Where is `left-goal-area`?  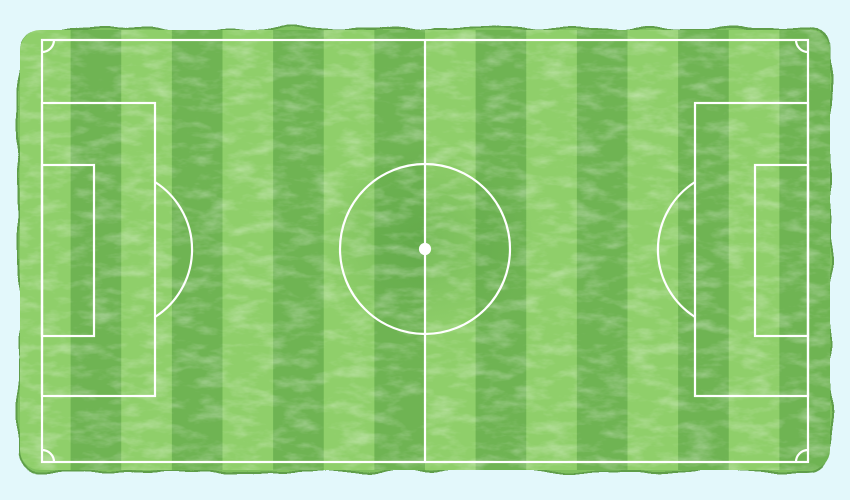 left-goal-area is located at coordinates (68, 250).